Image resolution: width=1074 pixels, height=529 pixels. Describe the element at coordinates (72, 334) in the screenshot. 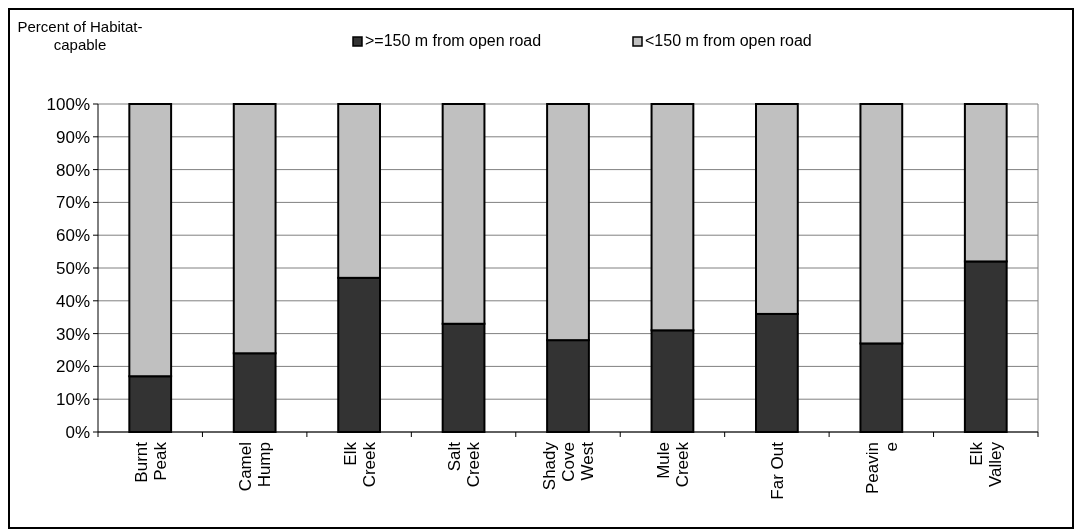

I see `y-tick-label: 30%` at that location.